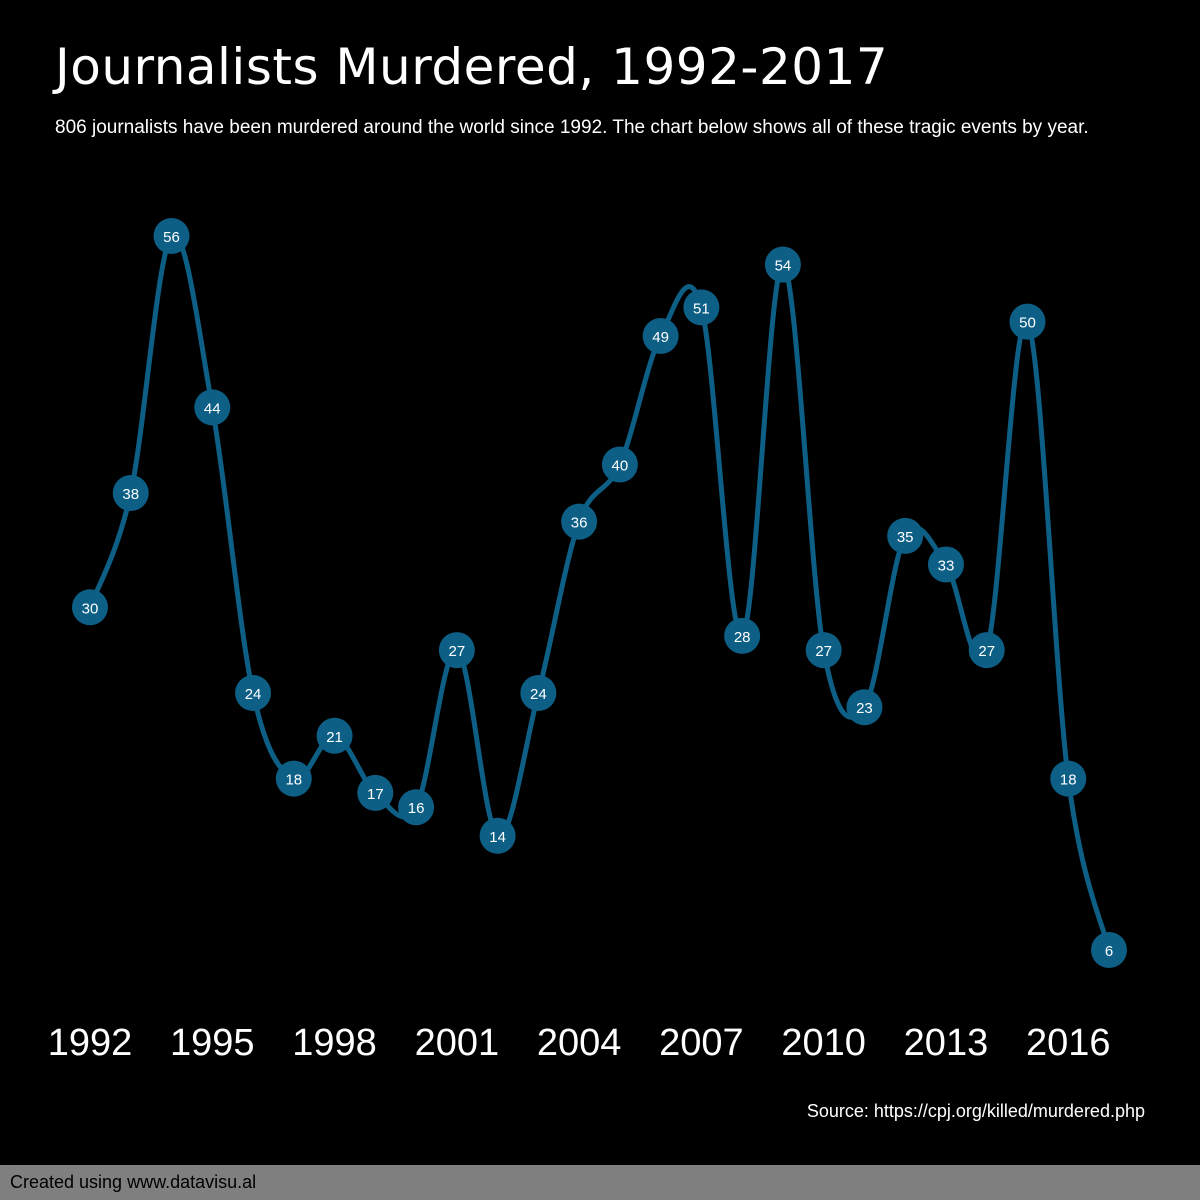  I want to click on data-label: 21, so click(334, 737).